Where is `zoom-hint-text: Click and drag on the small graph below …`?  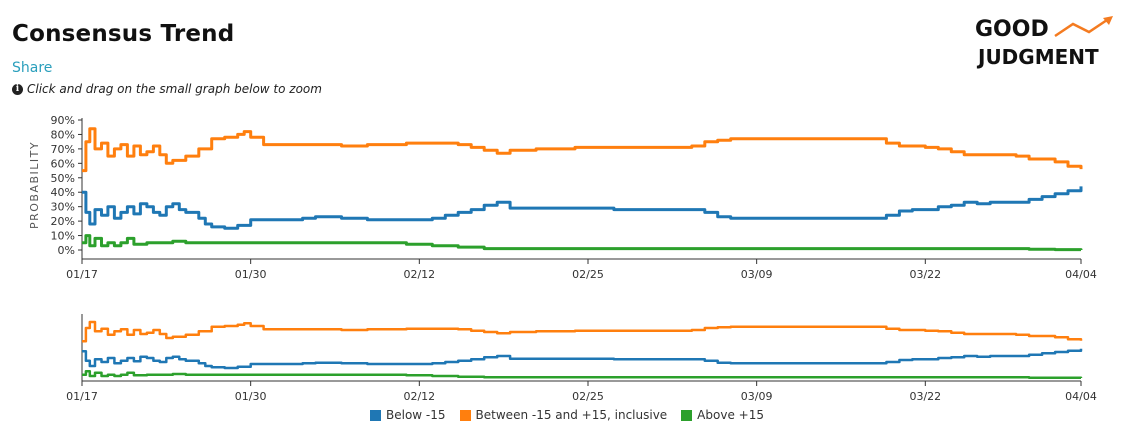 zoom-hint-text: Click and drag on the small graph below … is located at coordinates (174, 89).